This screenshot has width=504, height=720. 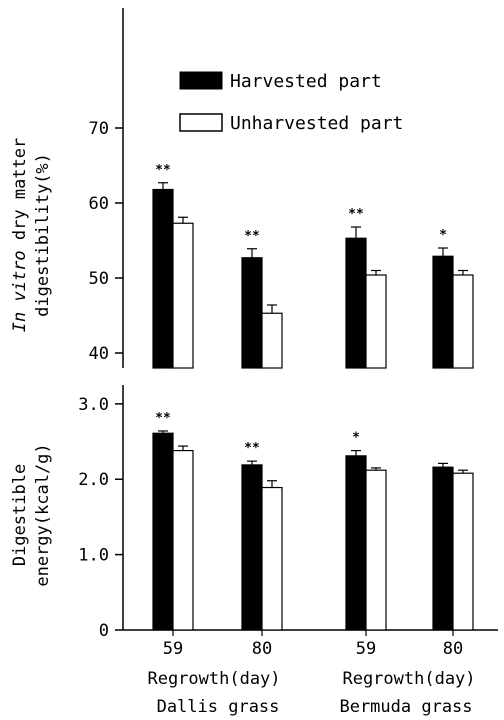 What do you see at coordinates (356, 438) in the screenshot?
I see `bottom-significance-marker: *` at bounding box center [356, 438].